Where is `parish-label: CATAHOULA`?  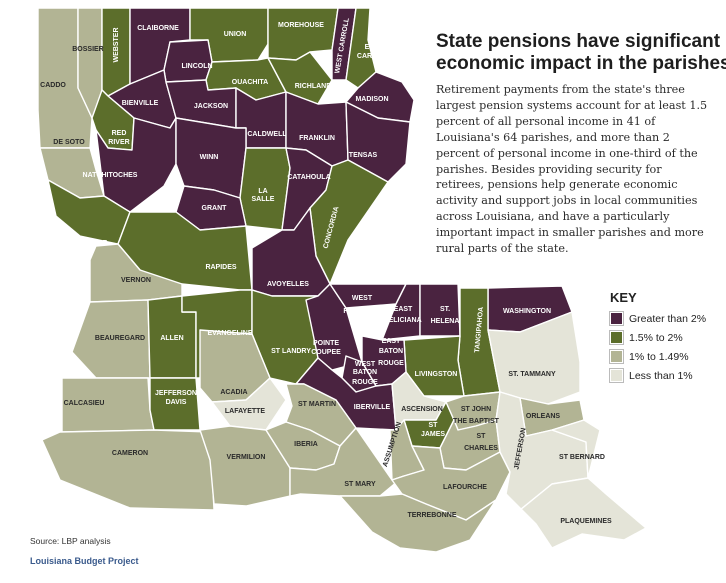
parish-label: CATAHOULA is located at coordinates (308, 177).